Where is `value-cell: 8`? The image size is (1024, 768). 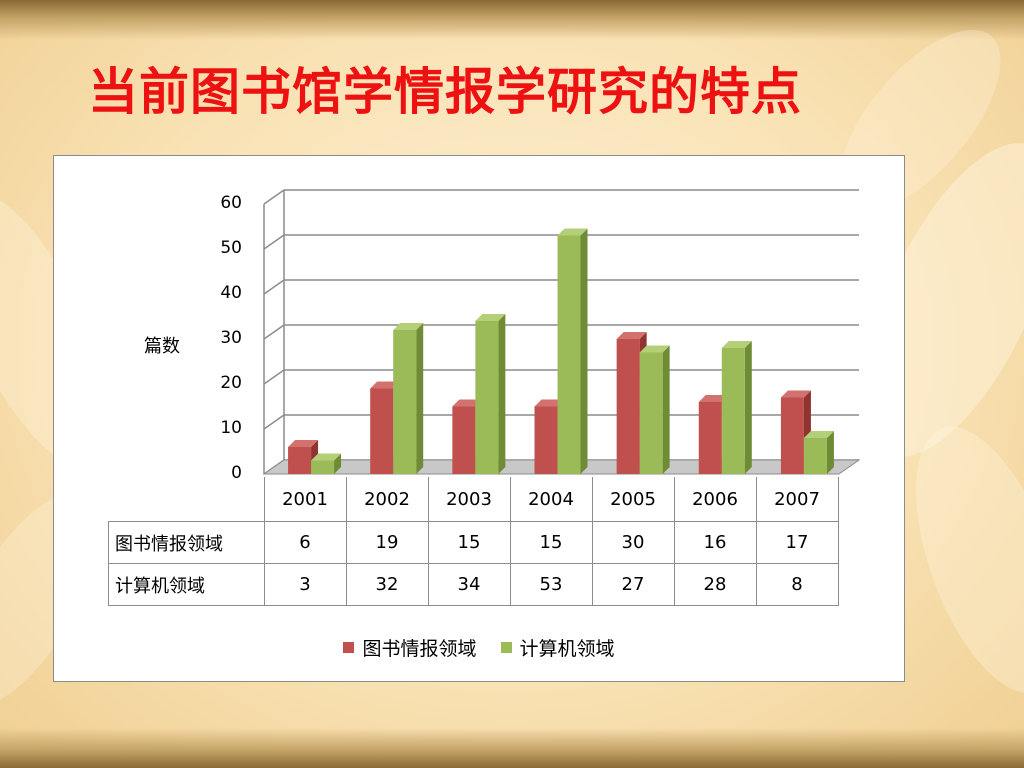
value-cell: 8 is located at coordinates (797, 584).